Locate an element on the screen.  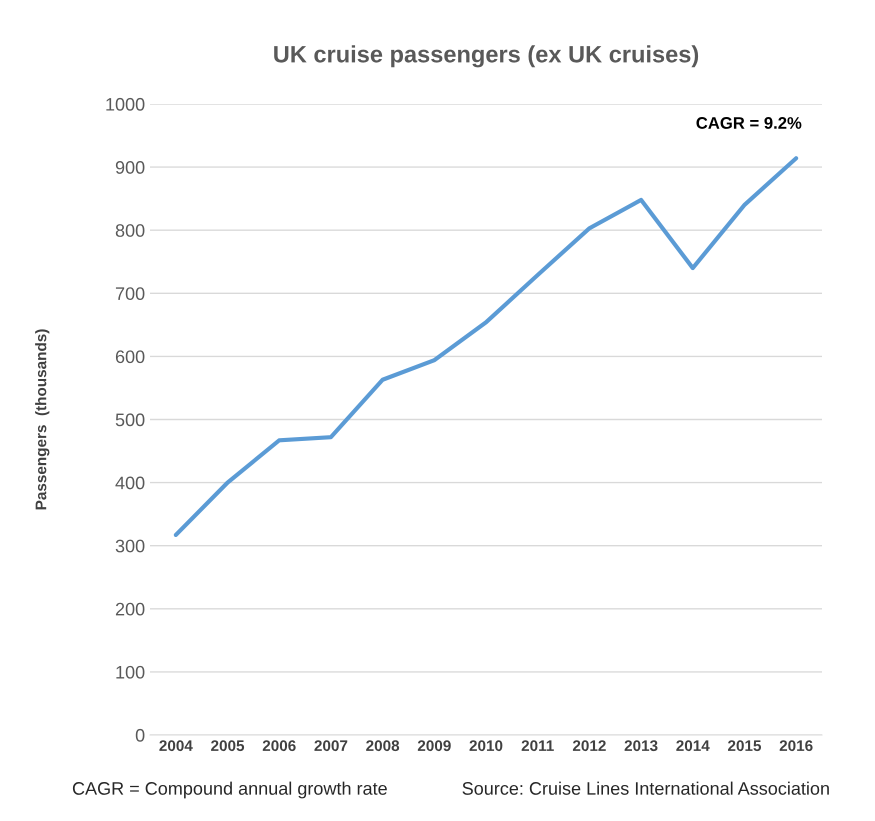
source-note: Source: Cruise Lines International Association is located at coordinates (645, 788).